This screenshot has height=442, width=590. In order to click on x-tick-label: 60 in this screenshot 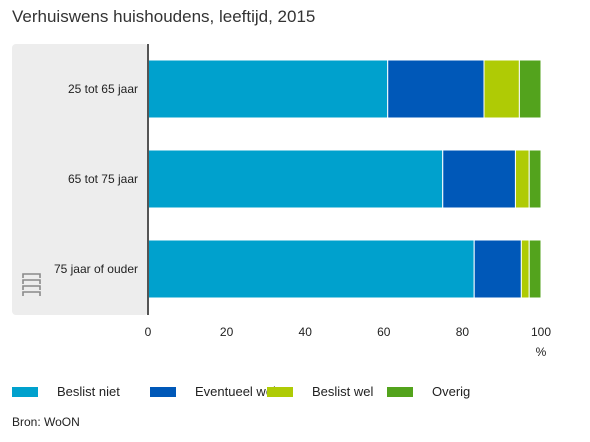, I will do `click(384, 332)`.